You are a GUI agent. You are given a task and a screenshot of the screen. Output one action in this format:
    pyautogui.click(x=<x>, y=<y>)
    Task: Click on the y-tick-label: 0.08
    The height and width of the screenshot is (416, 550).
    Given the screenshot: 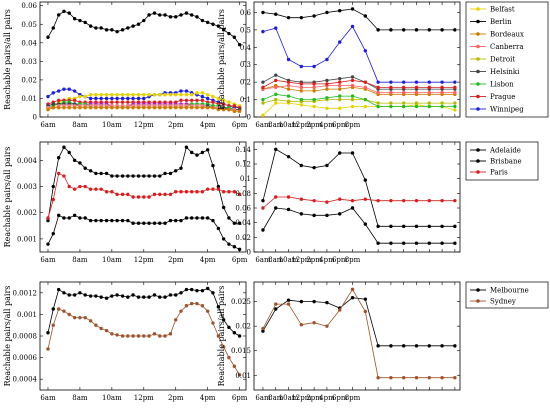 What is the action you would take?
    pyautogui.click(x=243, y=194)
    